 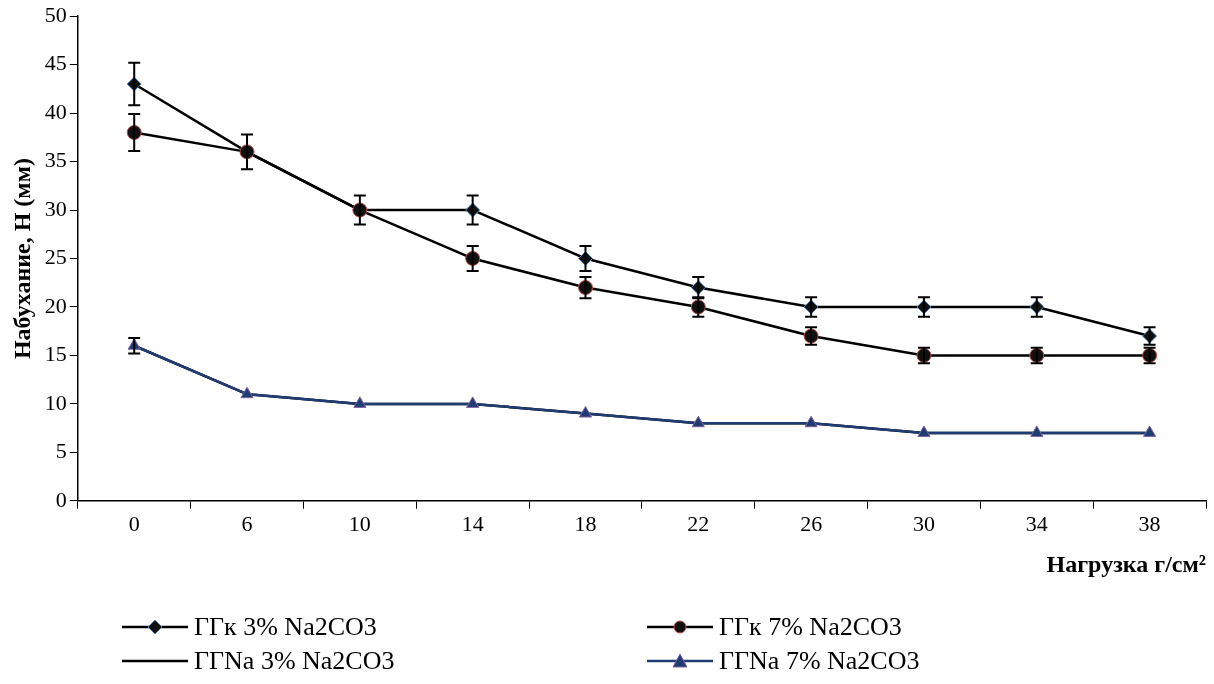 I want to click on x-tick-label: 34, so click(x=1036, y=523).